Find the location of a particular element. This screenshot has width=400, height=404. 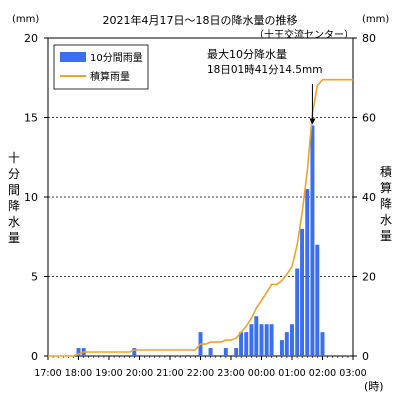

right-axis-title-char: 水 is located at coordinates (386, 220).